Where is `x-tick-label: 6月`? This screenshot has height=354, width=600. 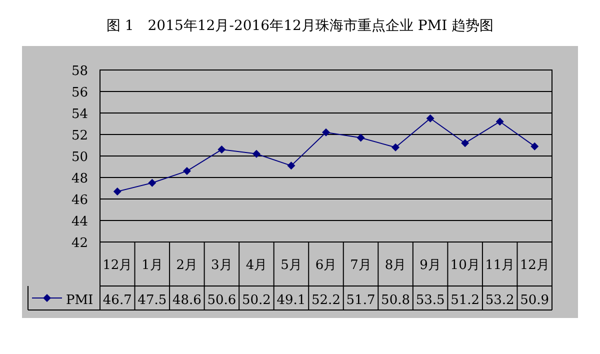
x-tick-label: 6月 is located at coordinates (326, 265).